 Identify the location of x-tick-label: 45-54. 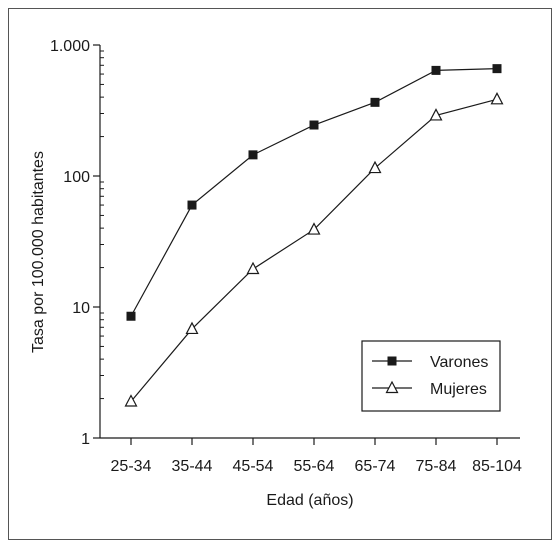
(253, 466).